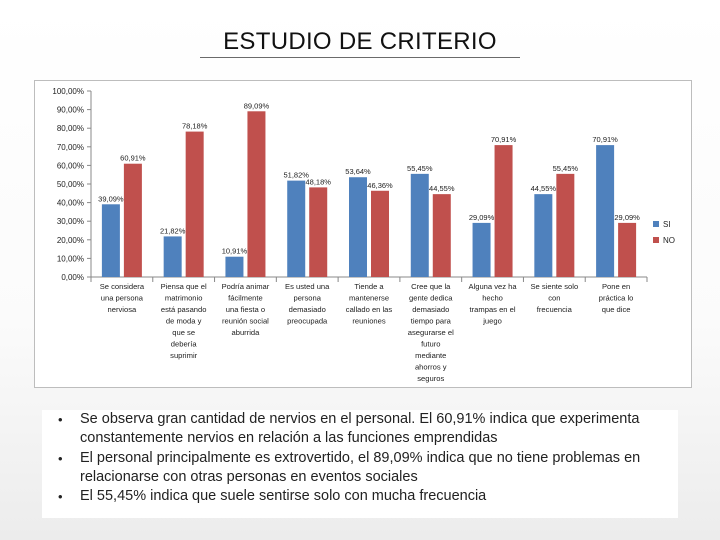 This screenshot has width=720, height=540. What do you see at coordinates (70, 203) in the screenshot?
I see `y-tick-label: 40,00%` at bounding box center [70, 203].